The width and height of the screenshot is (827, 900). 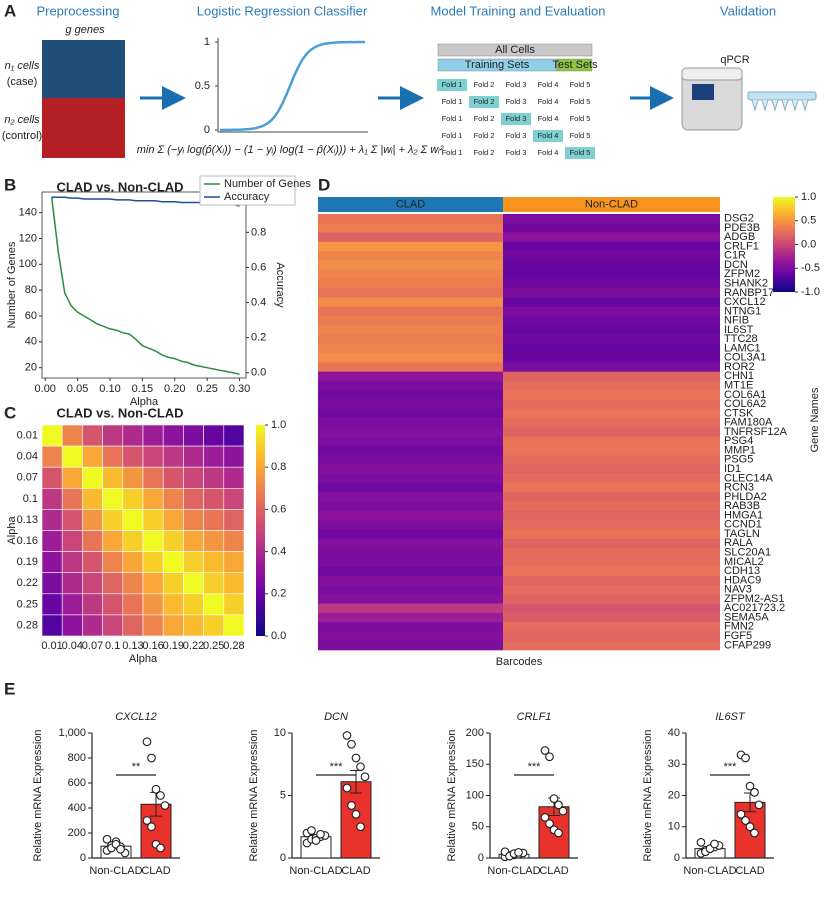 What do you see at coordinates (258, 338) in the screenshot?
I see `y2-tick-label: 0.2` at bounding box center [258, 338].